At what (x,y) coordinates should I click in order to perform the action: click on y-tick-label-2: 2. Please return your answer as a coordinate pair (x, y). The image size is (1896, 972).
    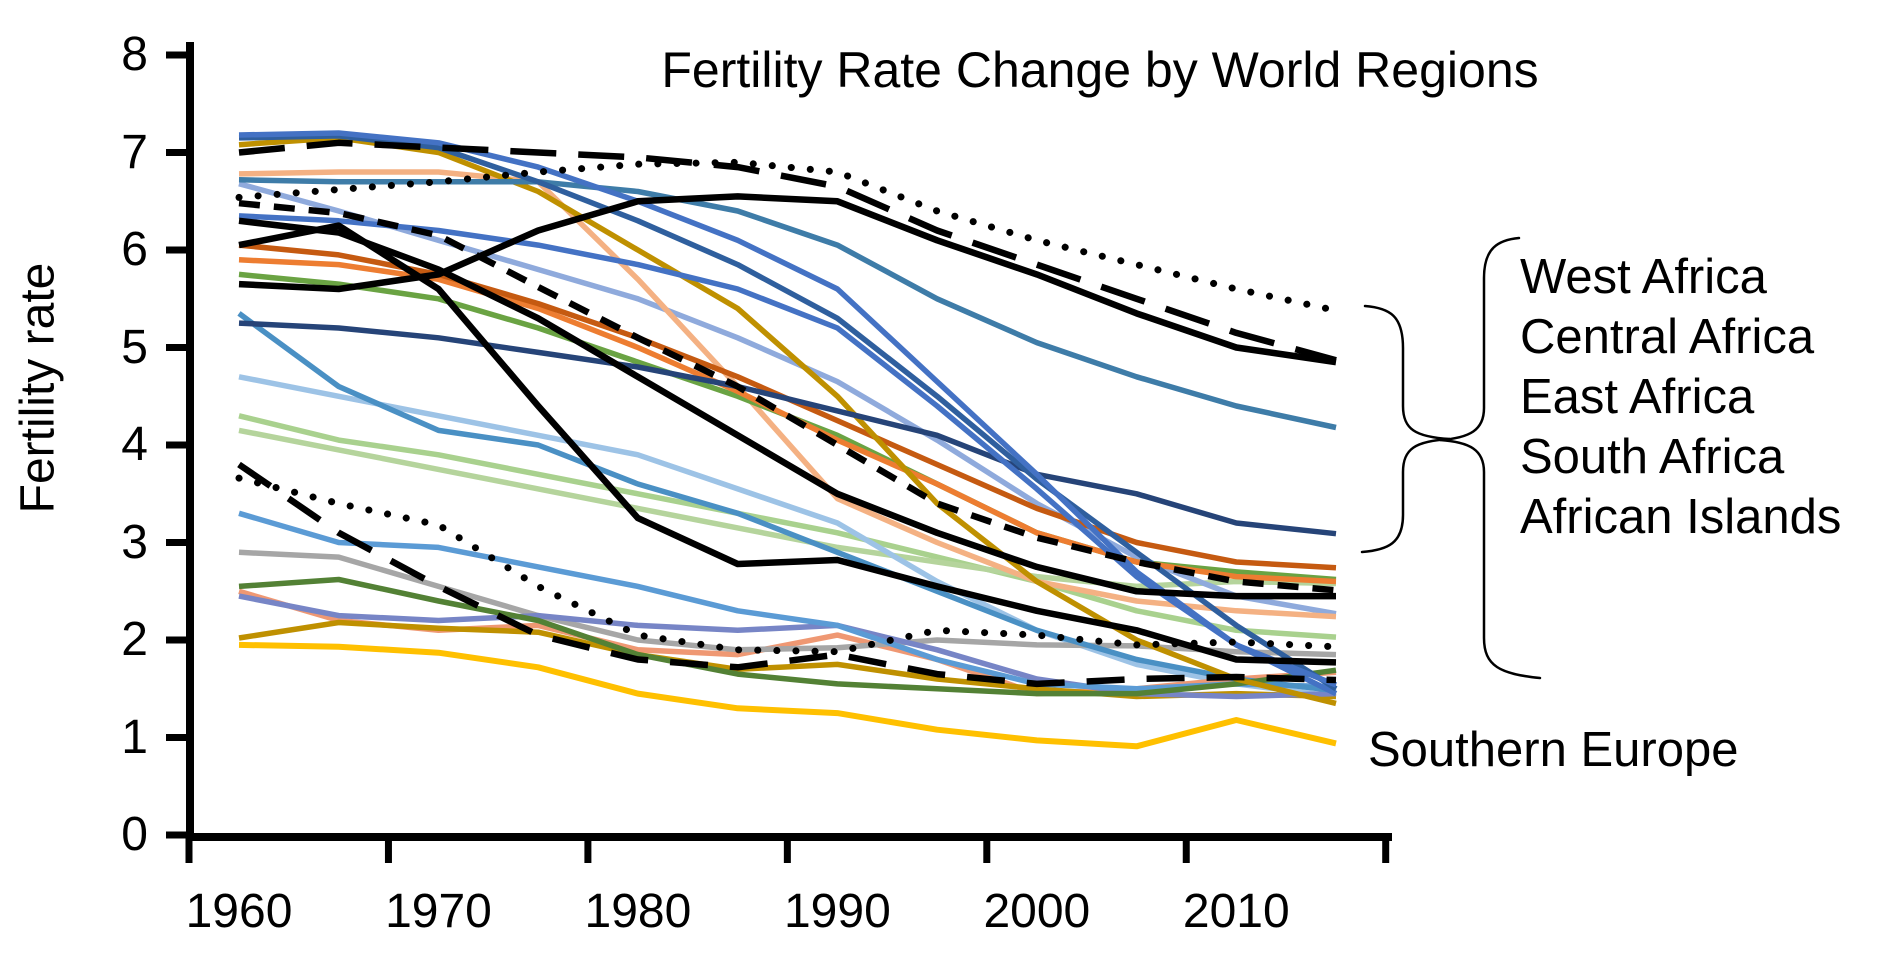
    Looking at the image, I should click on (134, 639).